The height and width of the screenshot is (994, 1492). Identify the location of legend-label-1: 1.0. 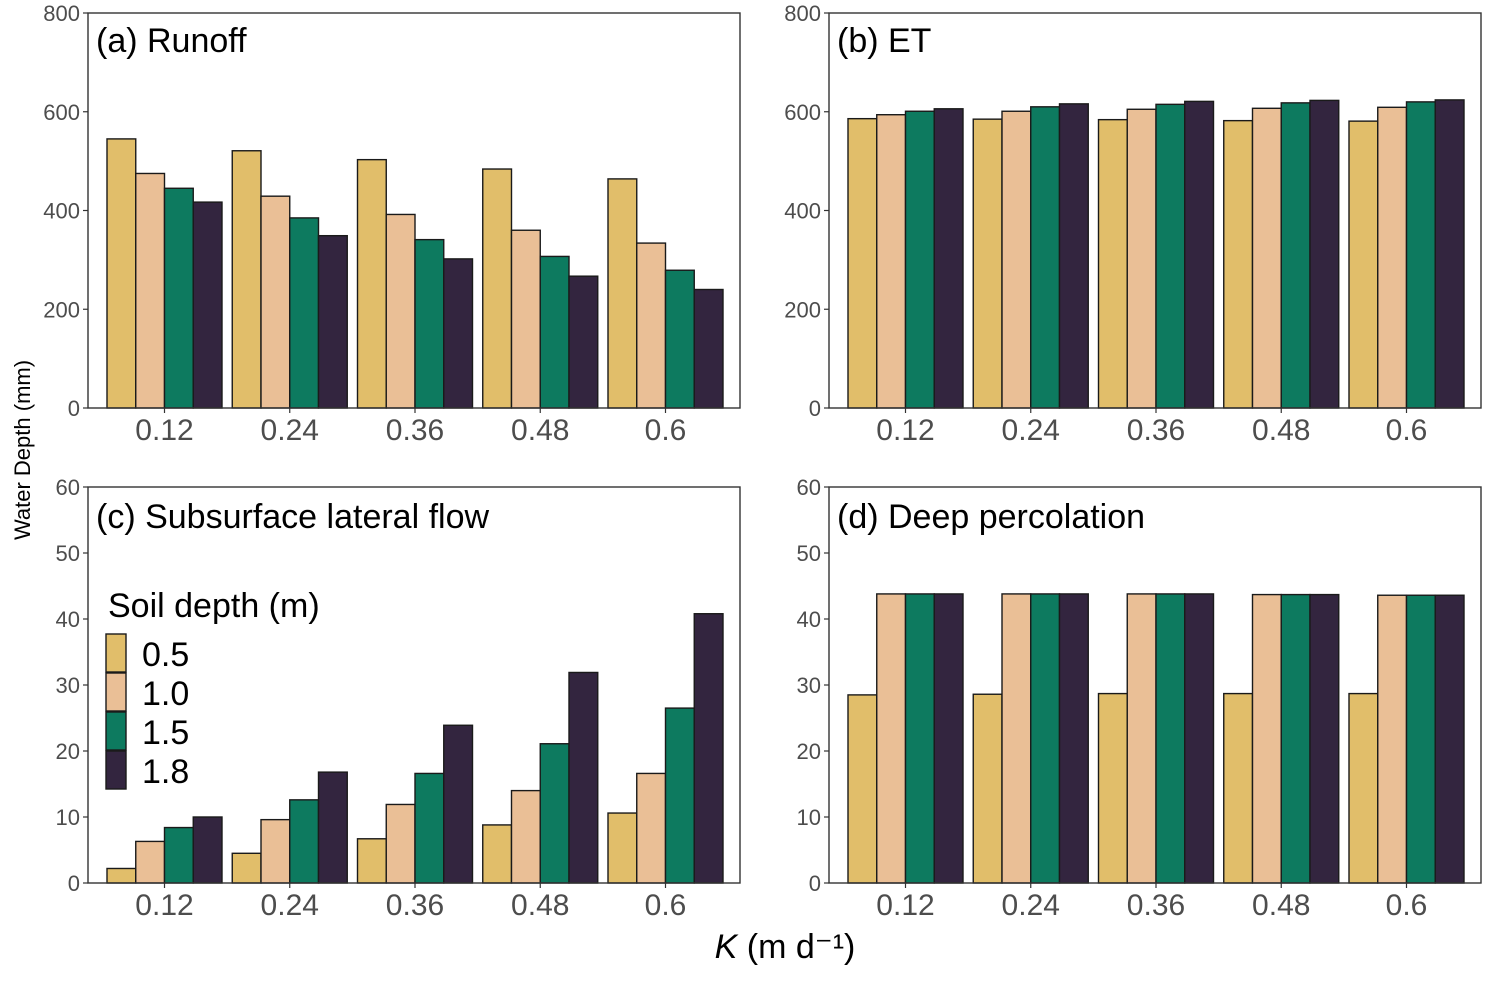
(165, 694).